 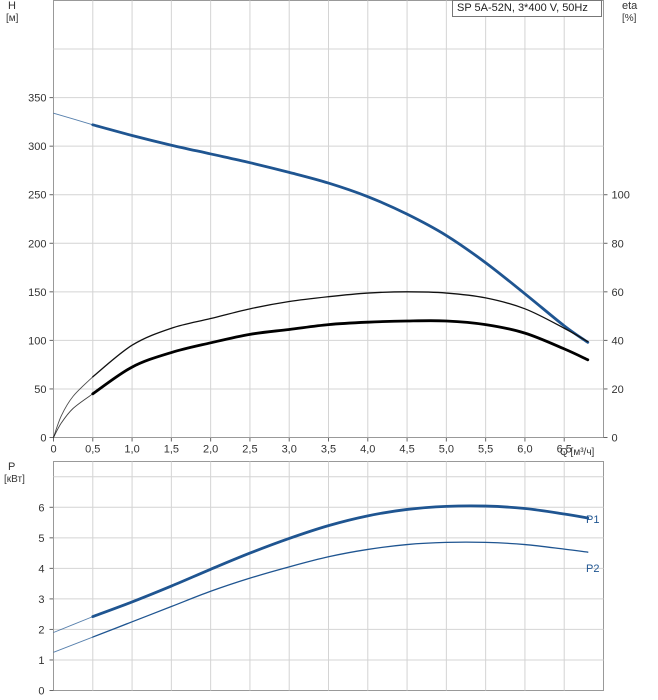 What do you see at coordinates (73, 415) in the screenshot?
I see `efficiency-curve-total-extension` at bounding box center [73, 415].